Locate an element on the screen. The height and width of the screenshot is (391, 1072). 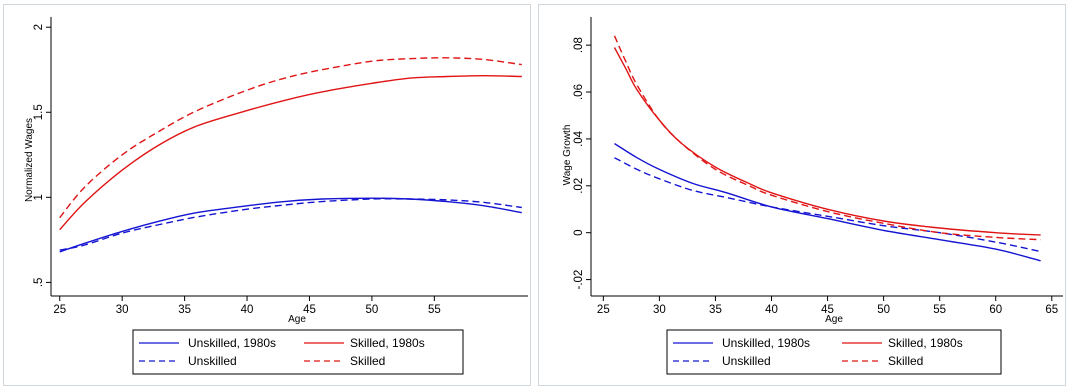
y-tick-label: .08 is located at coordinates (579, 45).